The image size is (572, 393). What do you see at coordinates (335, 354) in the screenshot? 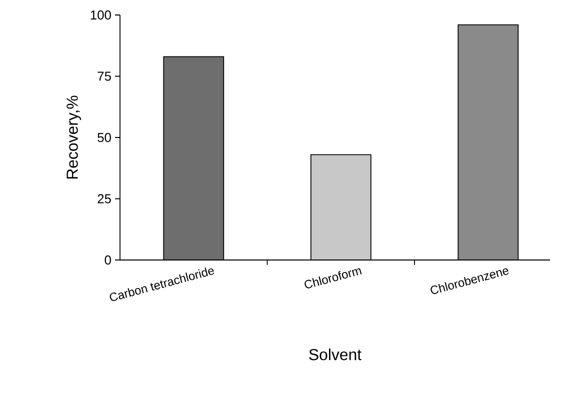
I see `x-axis-title: Solvent` at bounding box center [335, 354].